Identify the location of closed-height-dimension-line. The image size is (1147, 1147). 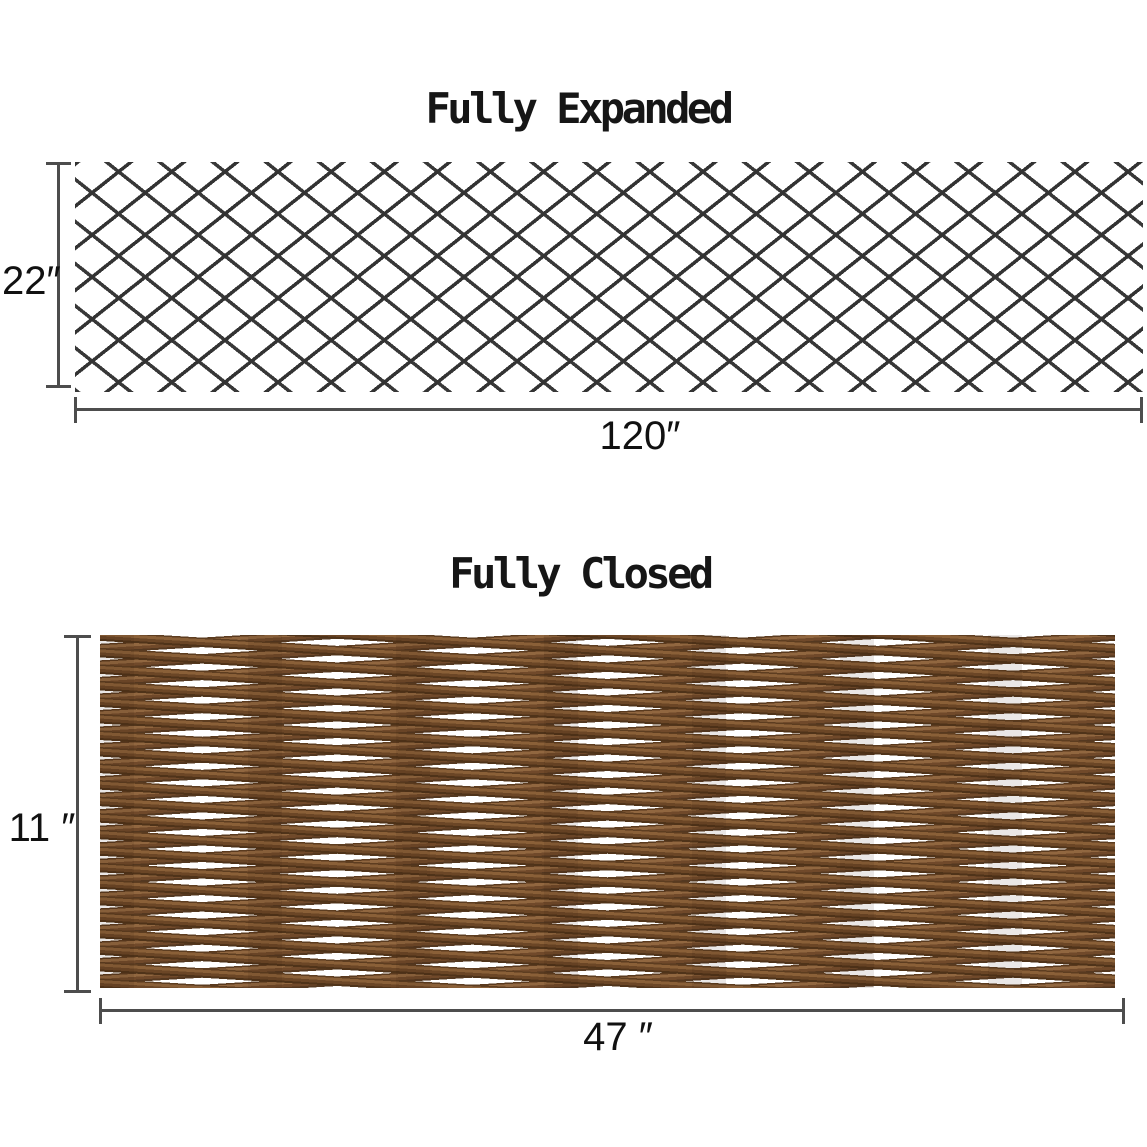
(77, 814).